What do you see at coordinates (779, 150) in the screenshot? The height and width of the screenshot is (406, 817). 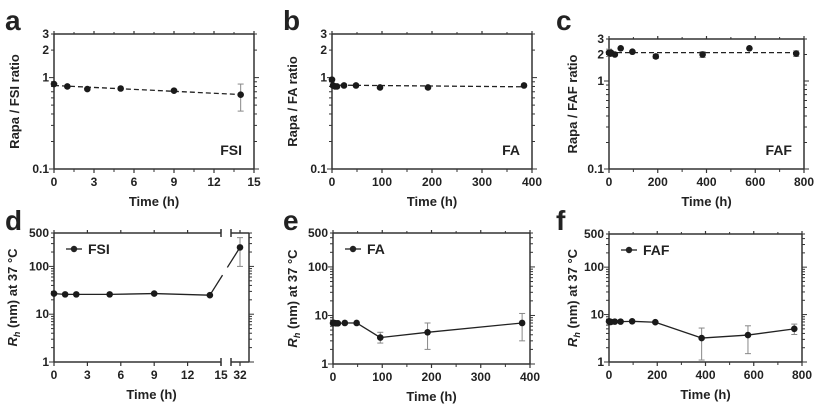 I see `panel-annotation: FAF` at bounding box center [779, 150].